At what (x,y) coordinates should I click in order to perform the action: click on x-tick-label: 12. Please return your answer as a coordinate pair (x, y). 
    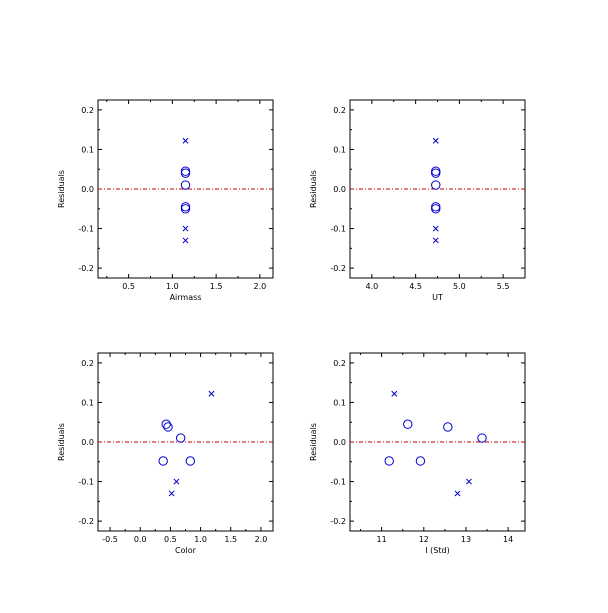
    Looking at the image, I should click on (424, 539).